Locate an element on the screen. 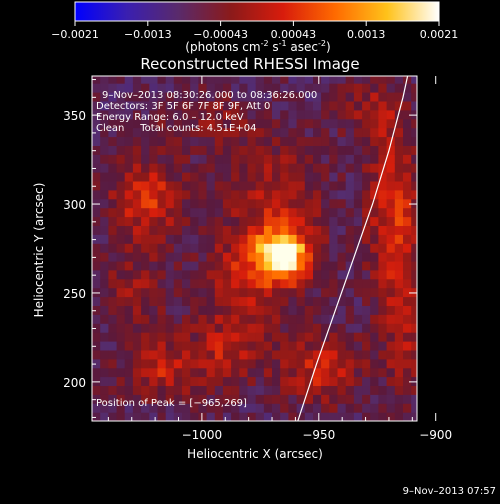 This screenshot has width=500, height=504. colorbar-ticks is located at coordinates (257, 23).